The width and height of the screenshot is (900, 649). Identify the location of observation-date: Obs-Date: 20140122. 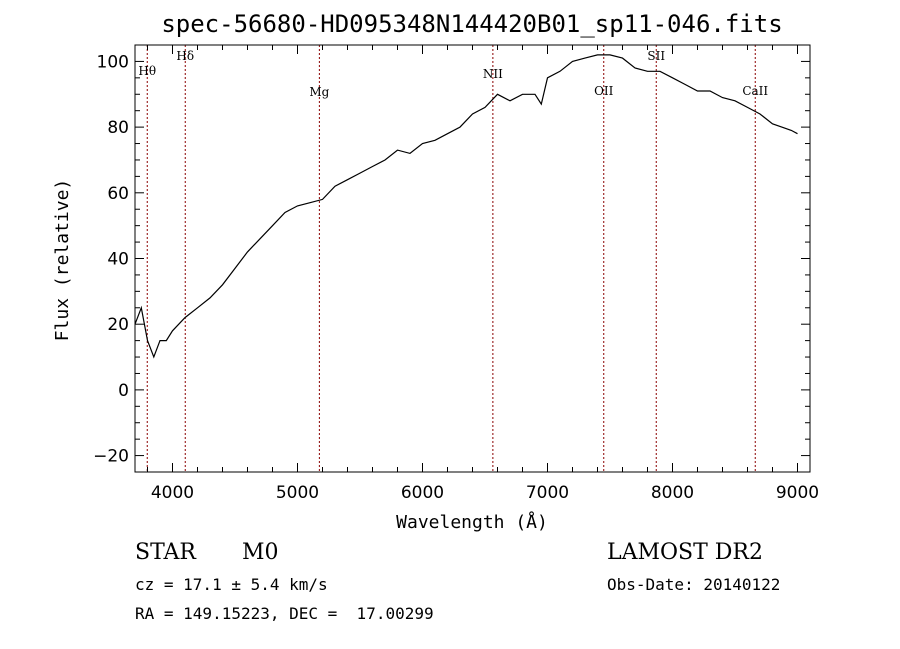
(694, 584).